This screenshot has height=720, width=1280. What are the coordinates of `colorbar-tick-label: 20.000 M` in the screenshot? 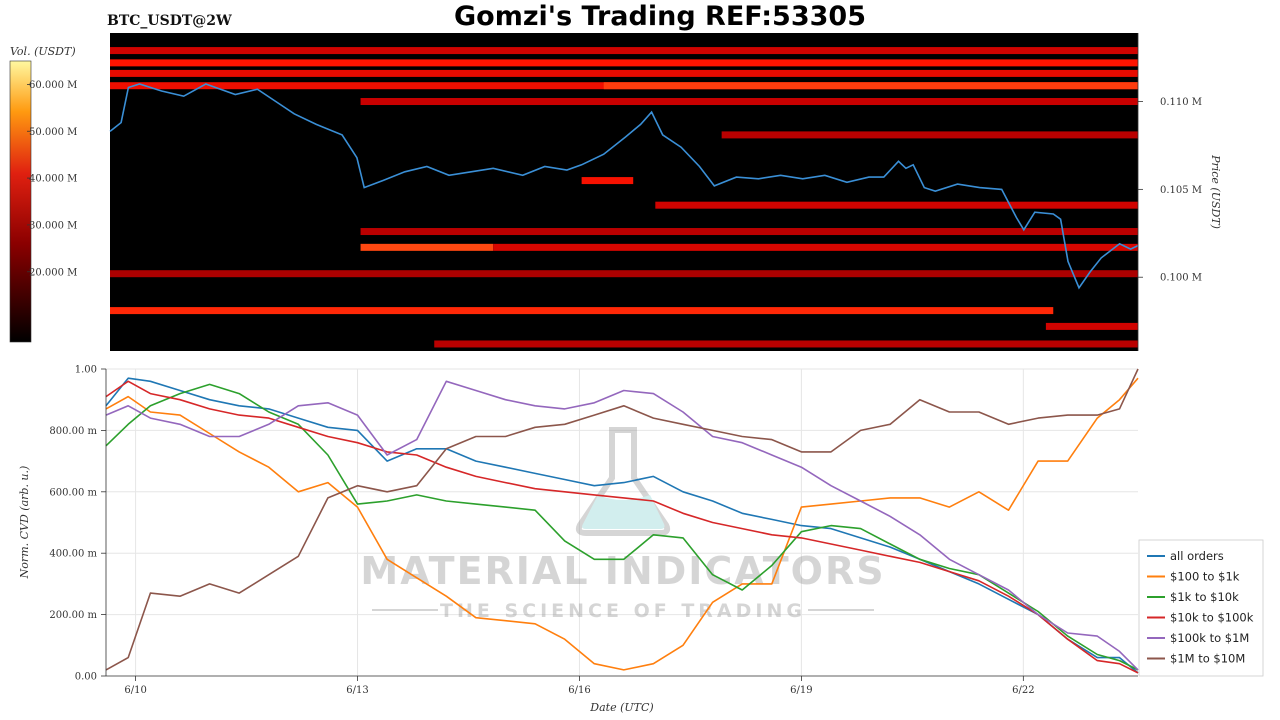 It's located at (53, 272).